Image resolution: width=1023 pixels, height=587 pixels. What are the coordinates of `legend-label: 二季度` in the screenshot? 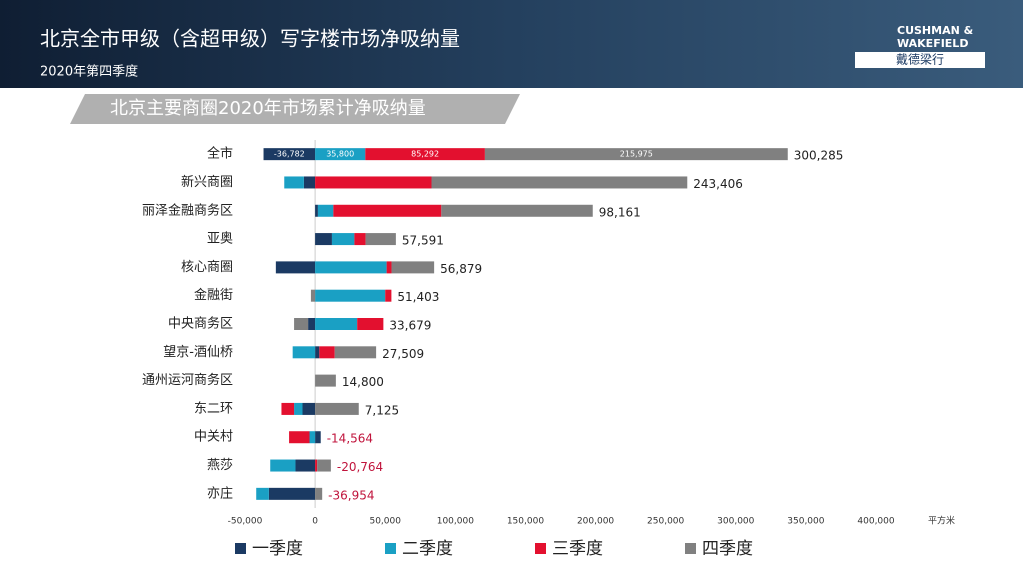 It's located at (427, 549).